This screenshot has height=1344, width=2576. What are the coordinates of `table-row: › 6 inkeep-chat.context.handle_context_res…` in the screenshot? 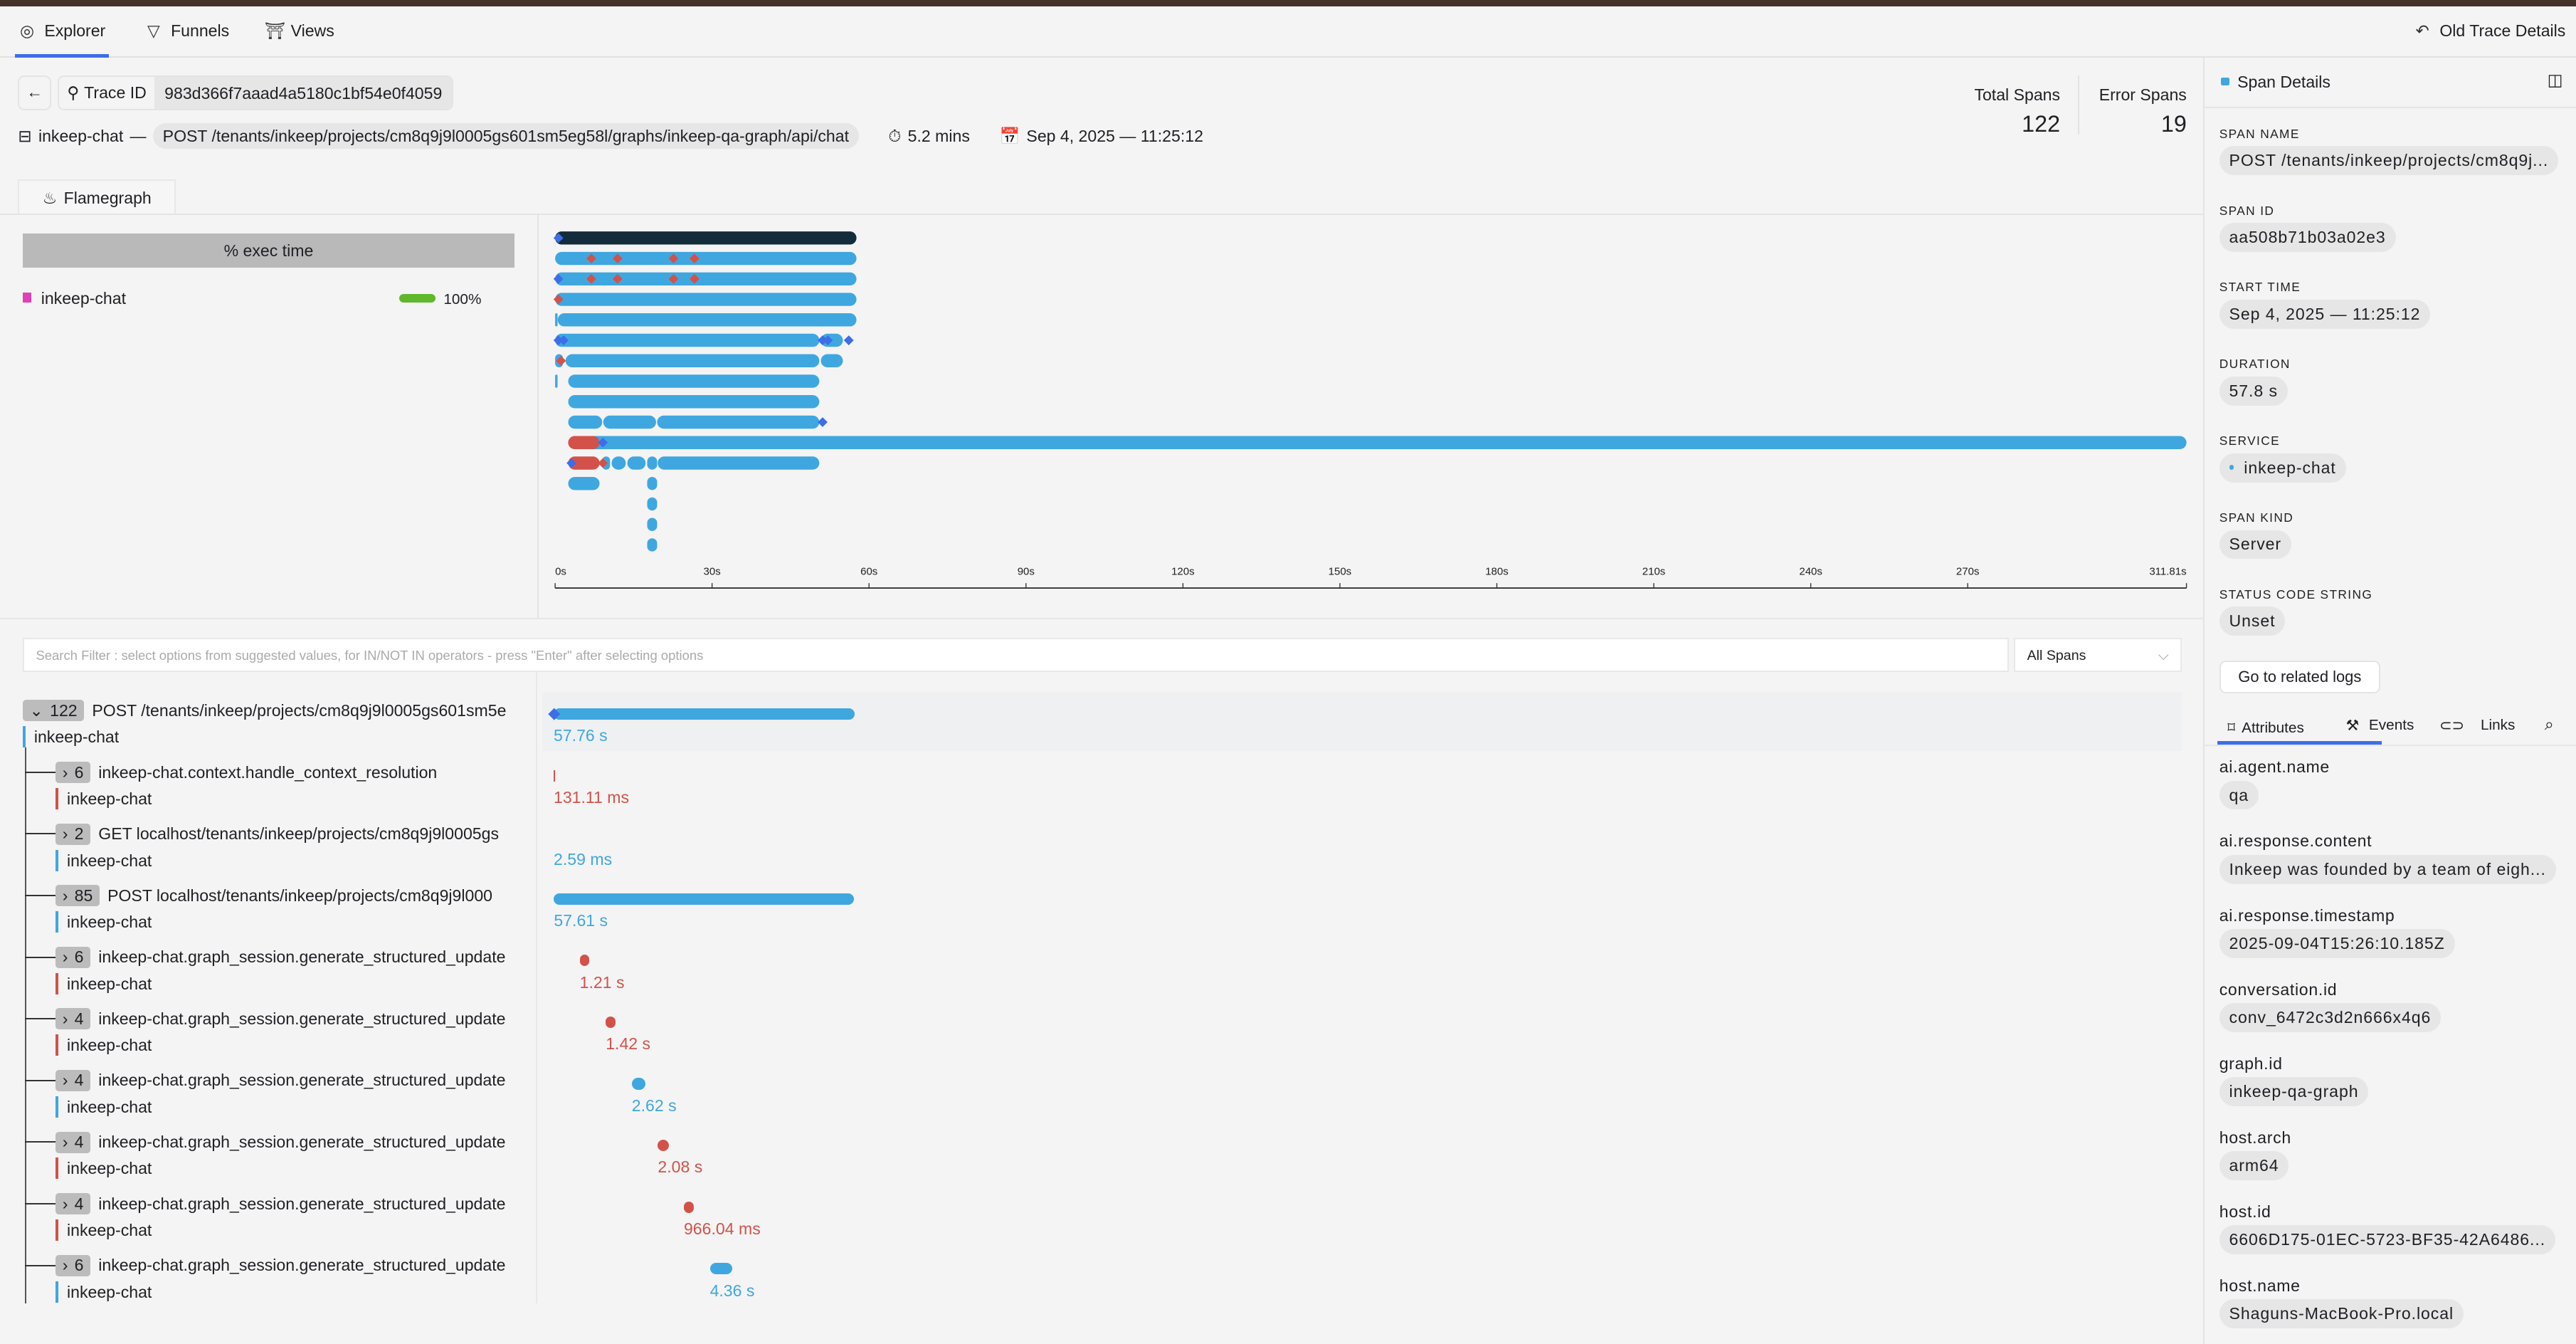 It's located at (1101, 786).